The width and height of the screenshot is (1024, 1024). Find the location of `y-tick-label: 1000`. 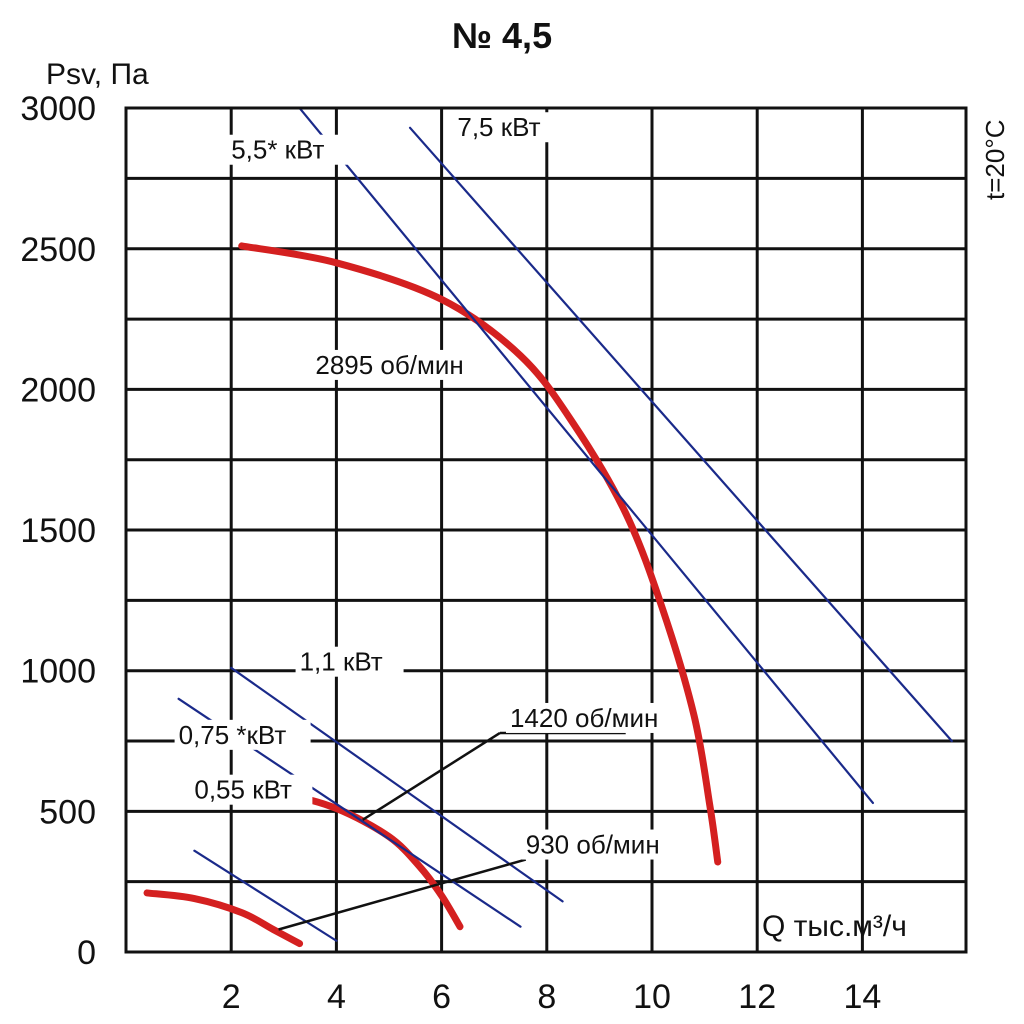

y-tick-label: 1000 is located at coordinates (58, 672).